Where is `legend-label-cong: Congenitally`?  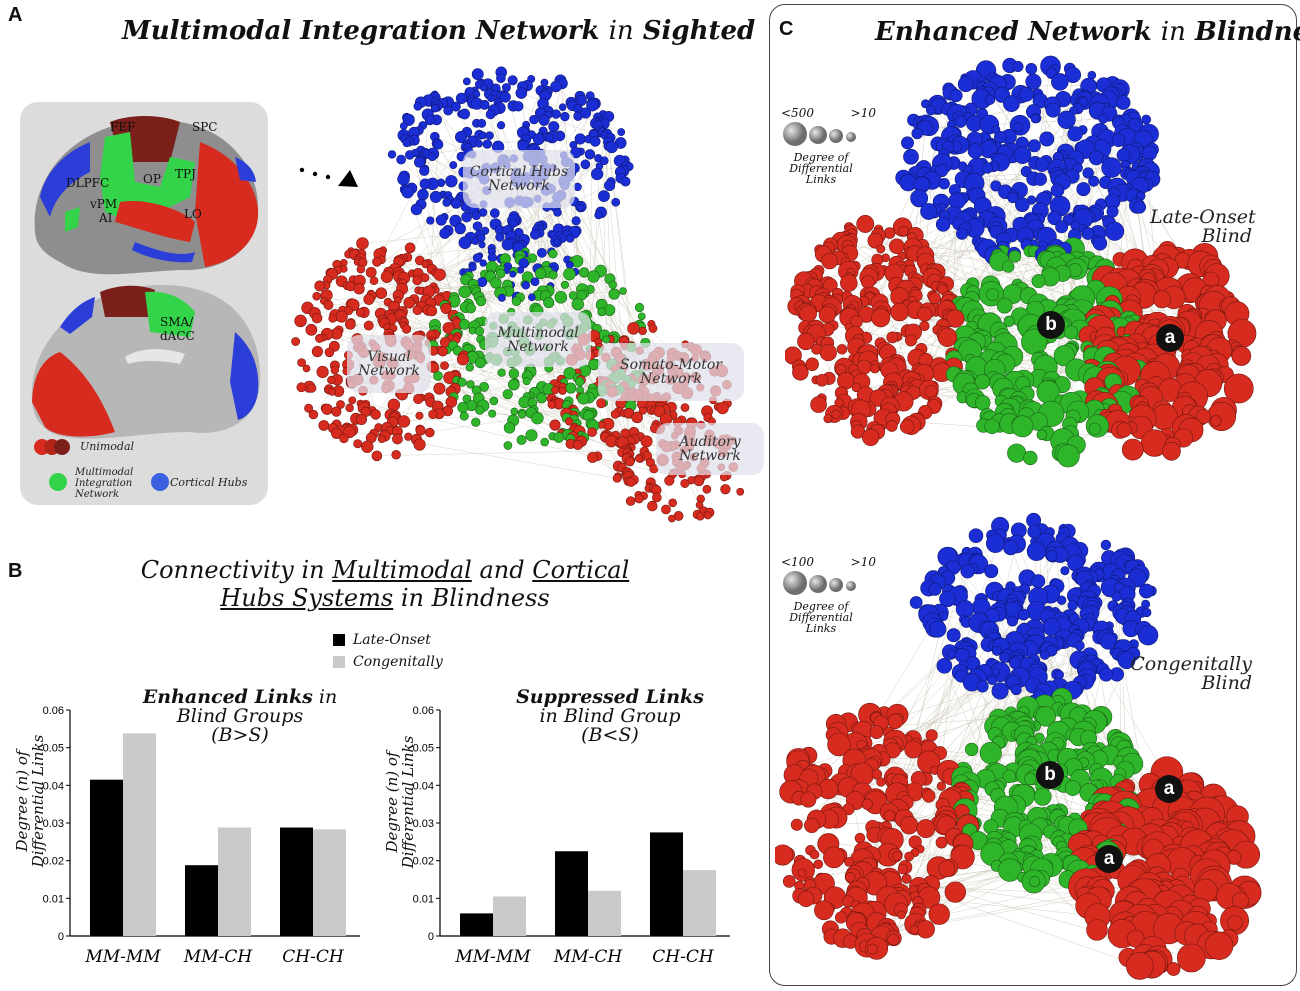 legend-label-cong: Congenitally is located at coordinates (398, 662).